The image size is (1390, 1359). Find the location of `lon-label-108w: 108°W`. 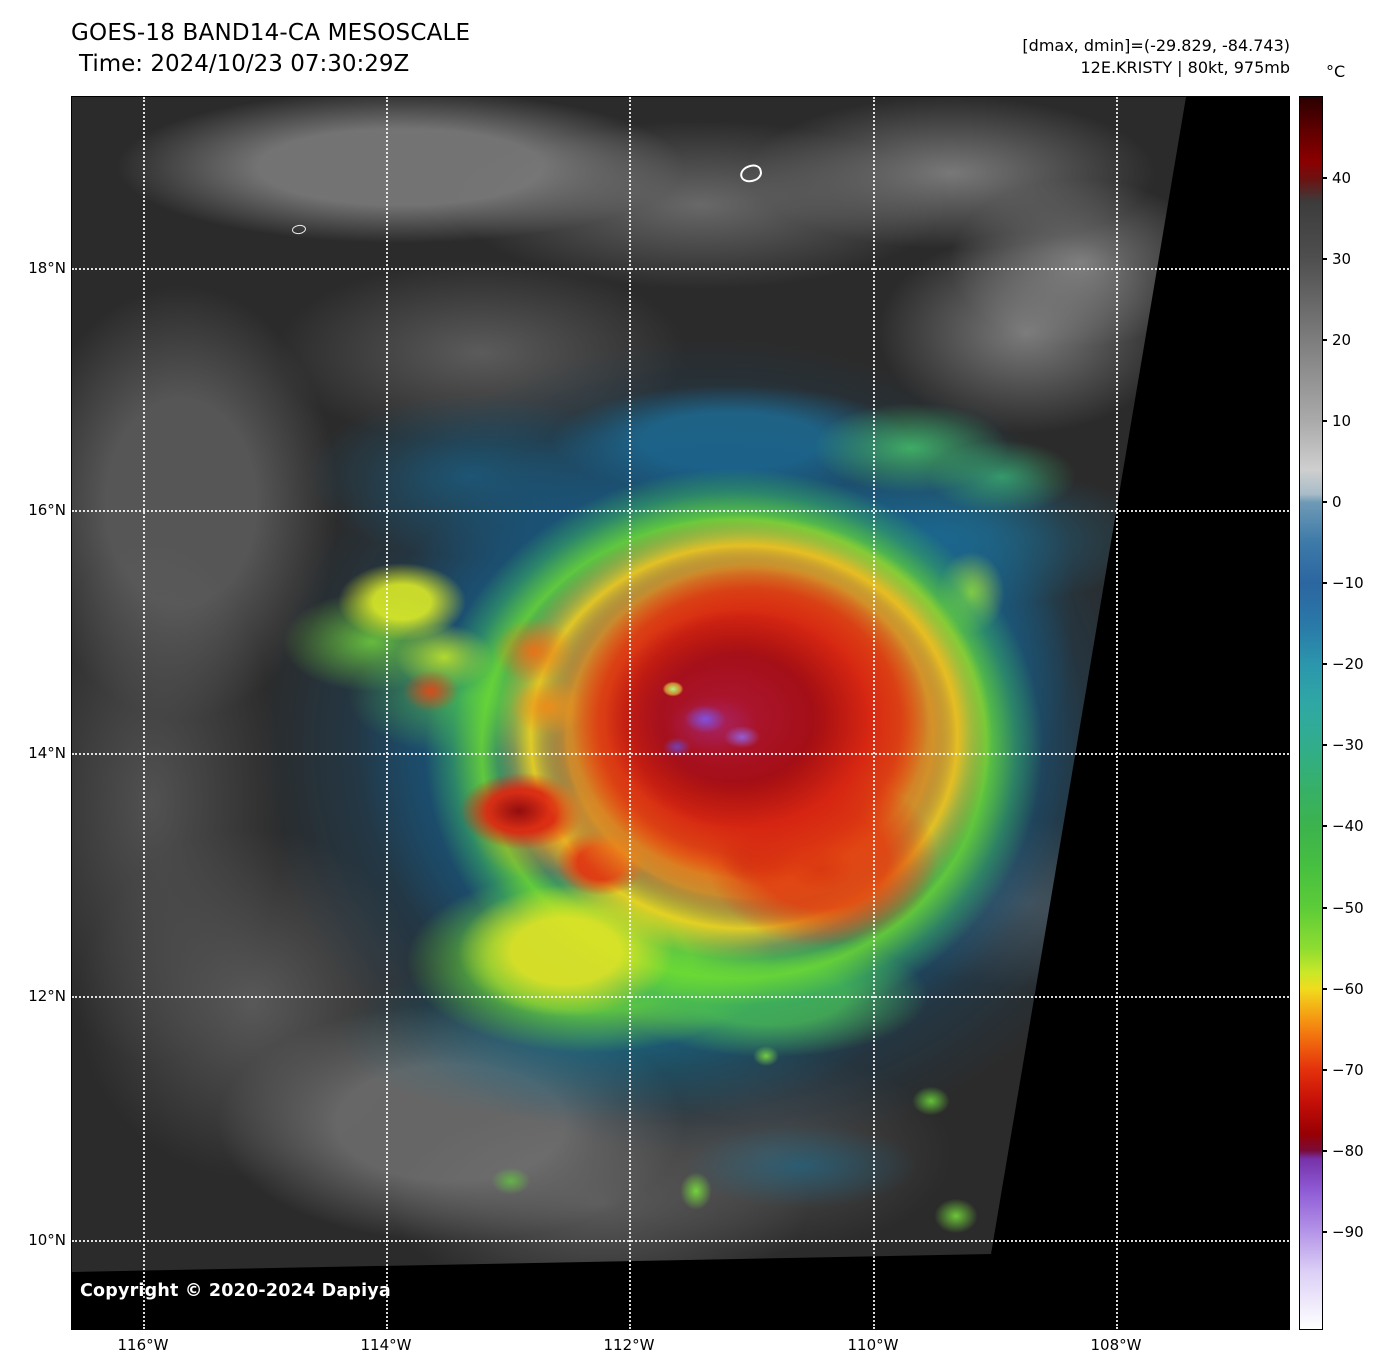

lon-label-108w: 108°W is located at coordinates (1116, 1345).